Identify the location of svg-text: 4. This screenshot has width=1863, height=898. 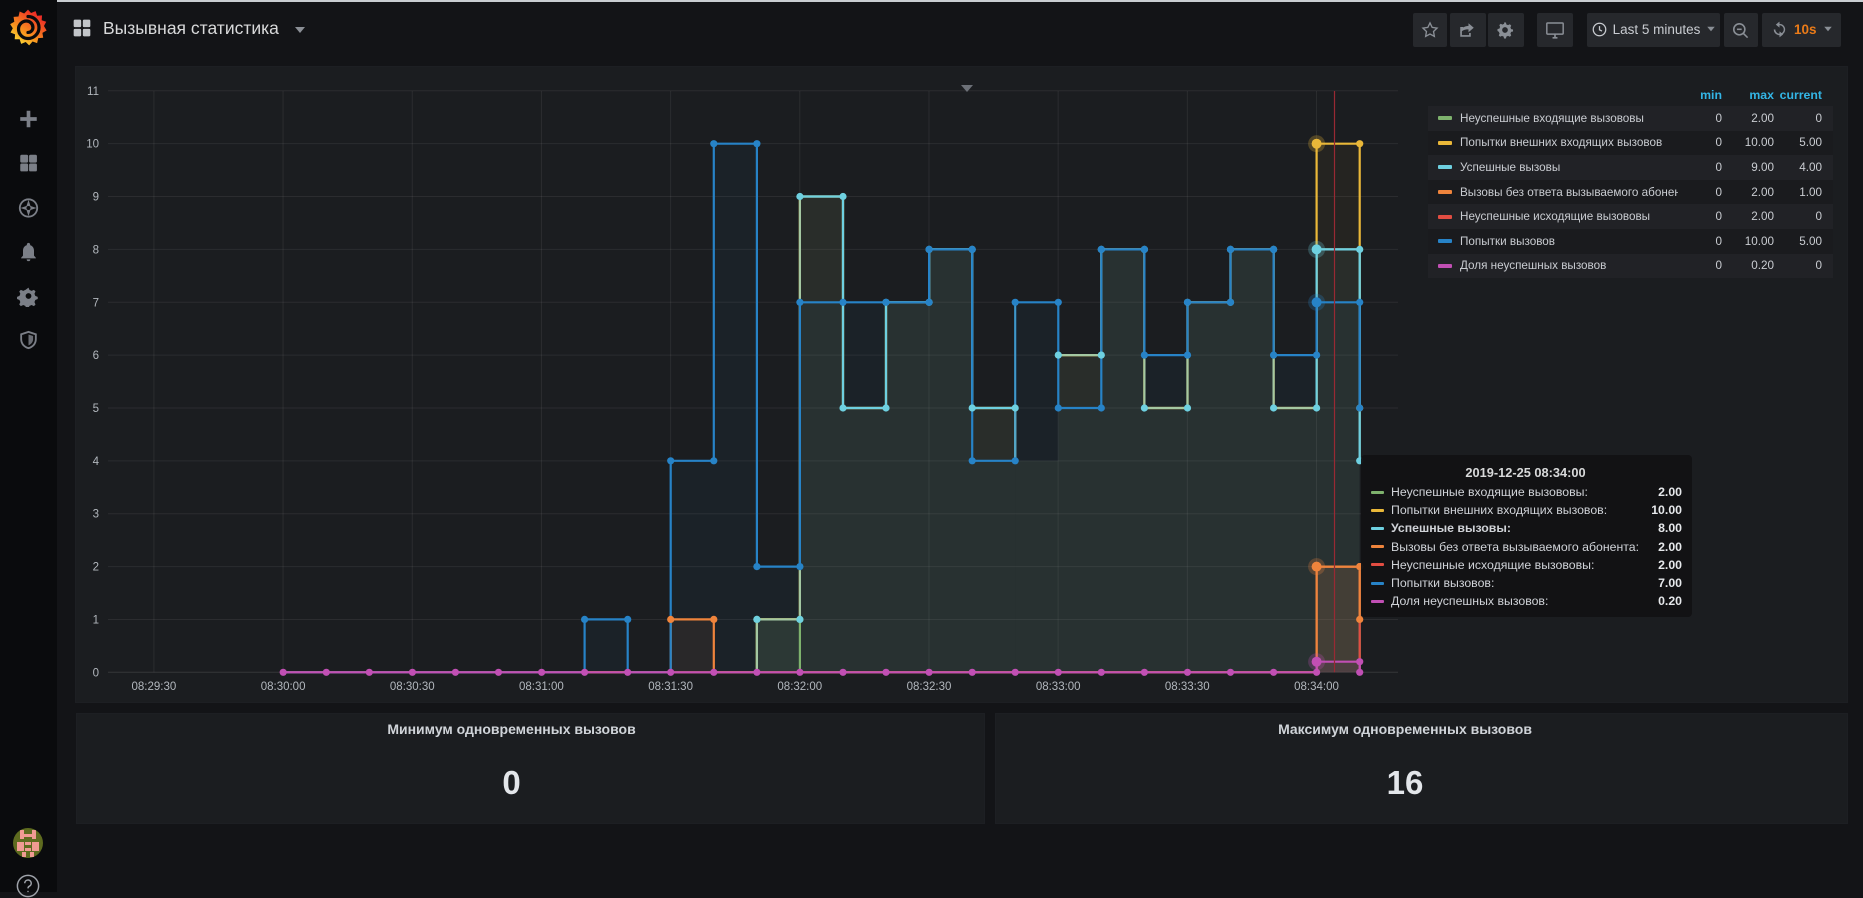
(96, 462).